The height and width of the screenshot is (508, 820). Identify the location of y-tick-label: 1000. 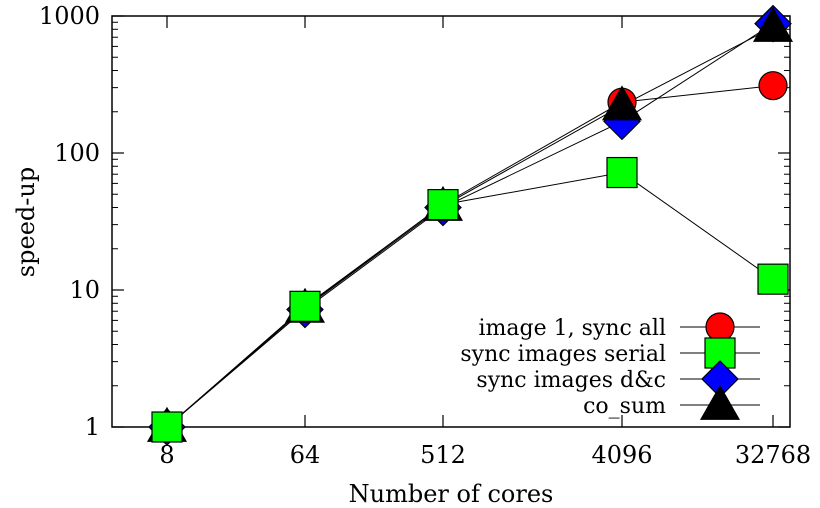
(69, 16).